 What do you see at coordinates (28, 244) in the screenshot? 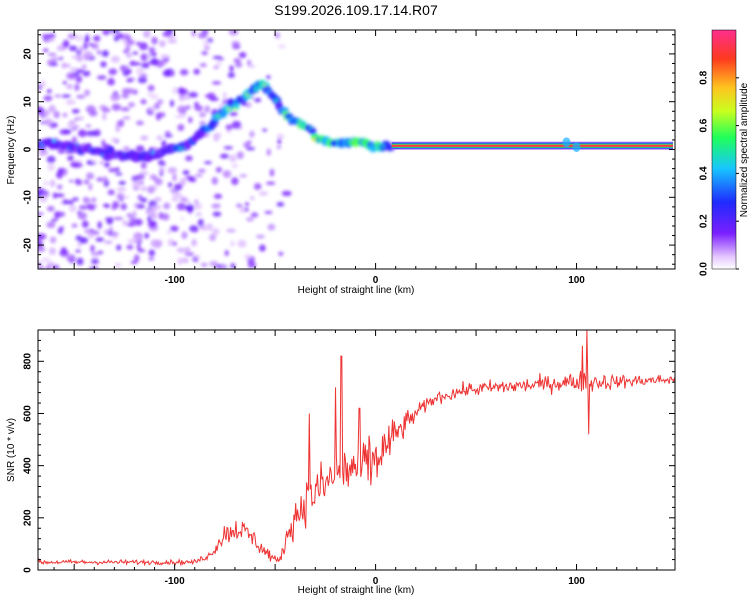
I see `y-tick-label: -20` at bounding box center [28, 244].